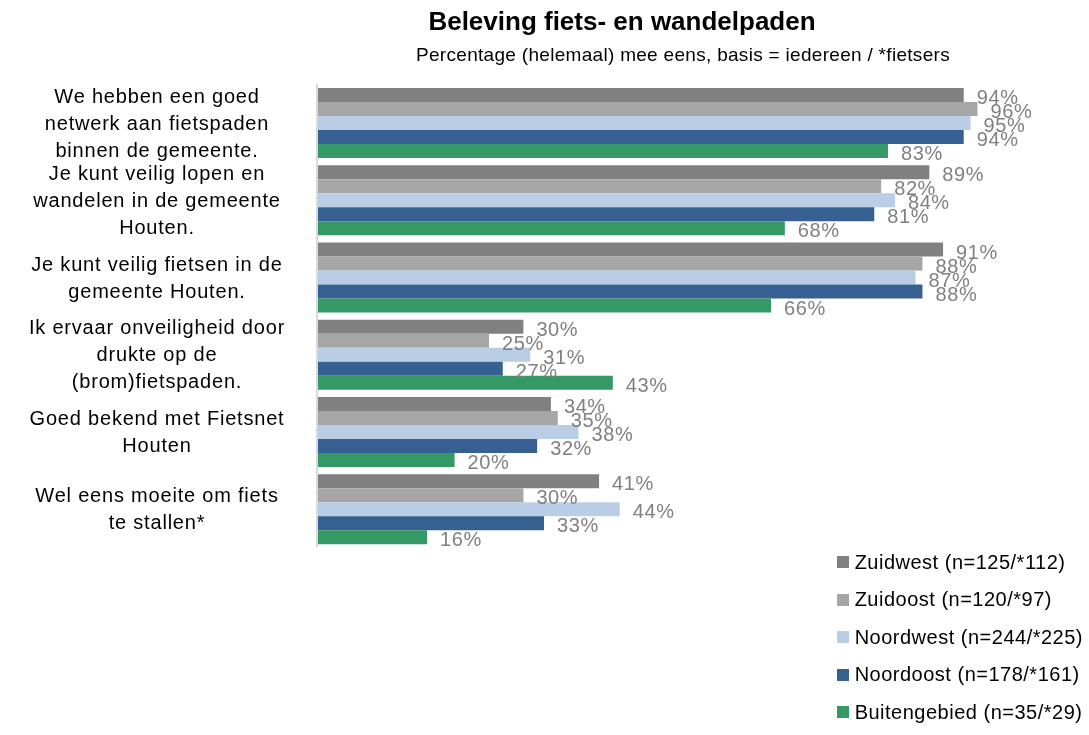 Image resolution: width=1089 pixels, height=735 pixels. Describe the element at coordinates (156, 199) in the screenshot. I see `y-tick-label: Je kunt veilig lopen en wandelen in de gemeente Houten.` at that location.